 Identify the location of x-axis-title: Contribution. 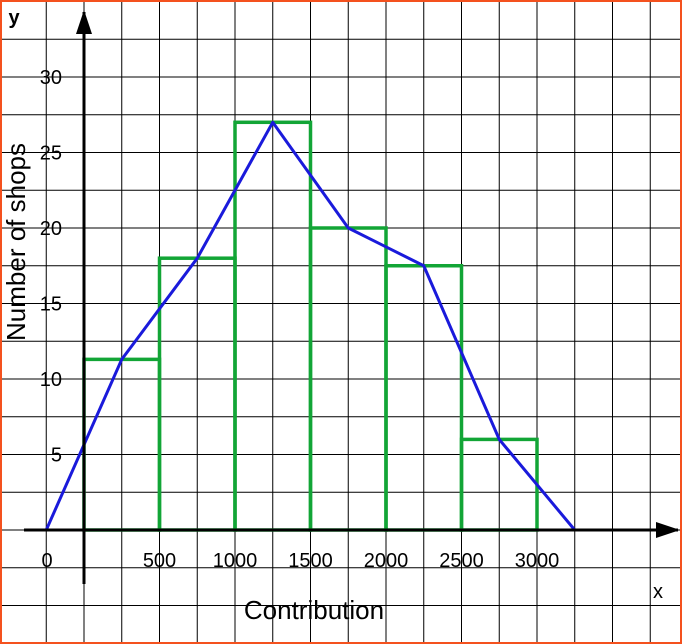
(314, 610).